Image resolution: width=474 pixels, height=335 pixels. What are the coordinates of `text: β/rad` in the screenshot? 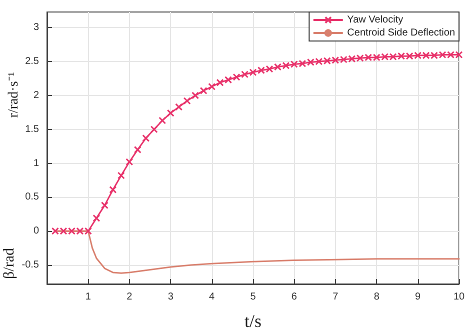 It's located at (10, 263).